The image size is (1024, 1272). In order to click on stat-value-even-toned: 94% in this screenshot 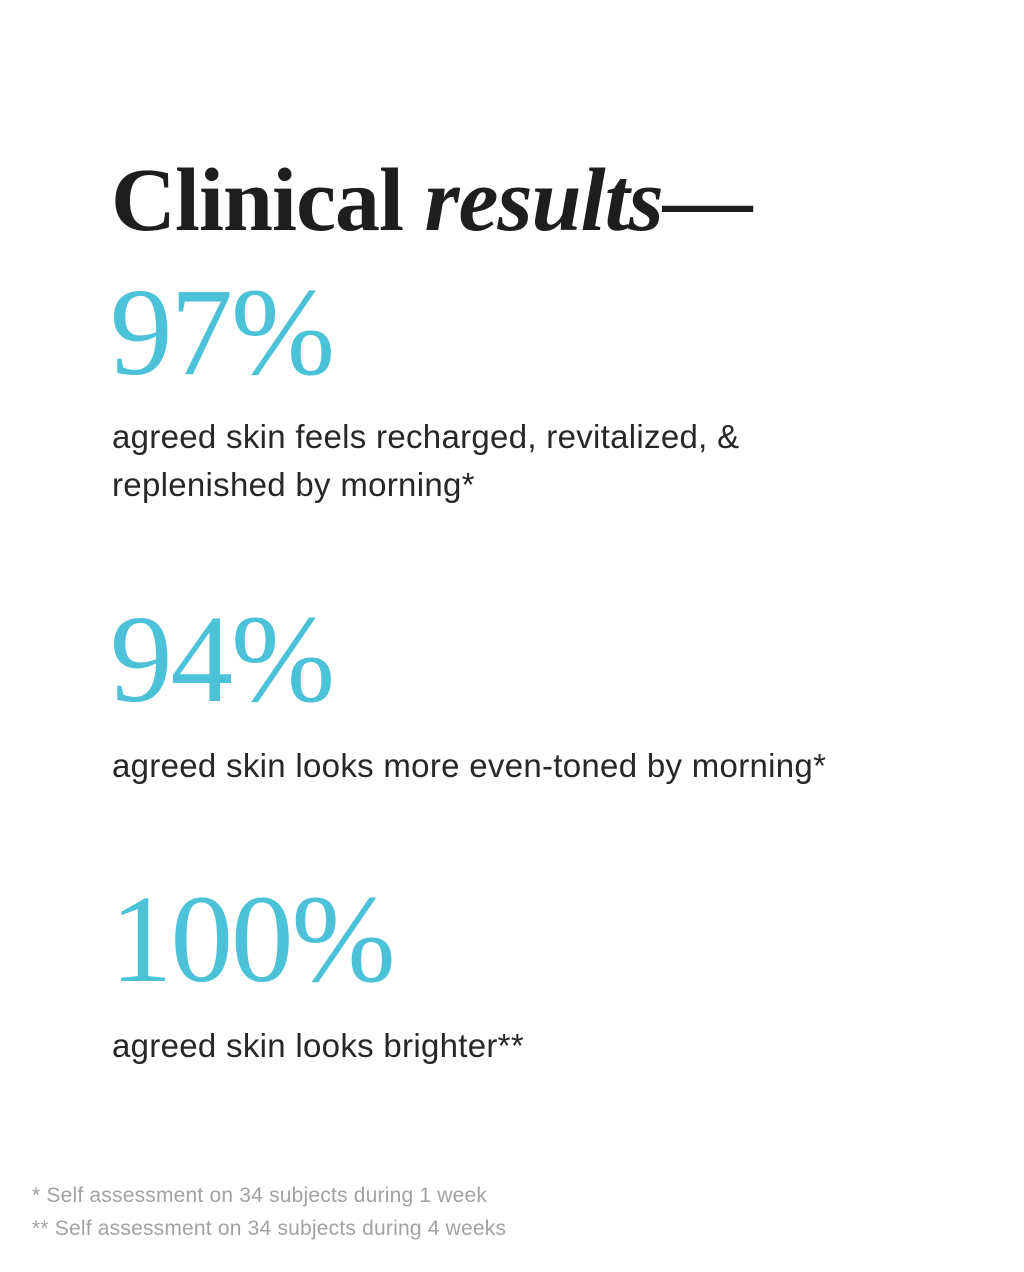, I will do `click(222, 660)`.